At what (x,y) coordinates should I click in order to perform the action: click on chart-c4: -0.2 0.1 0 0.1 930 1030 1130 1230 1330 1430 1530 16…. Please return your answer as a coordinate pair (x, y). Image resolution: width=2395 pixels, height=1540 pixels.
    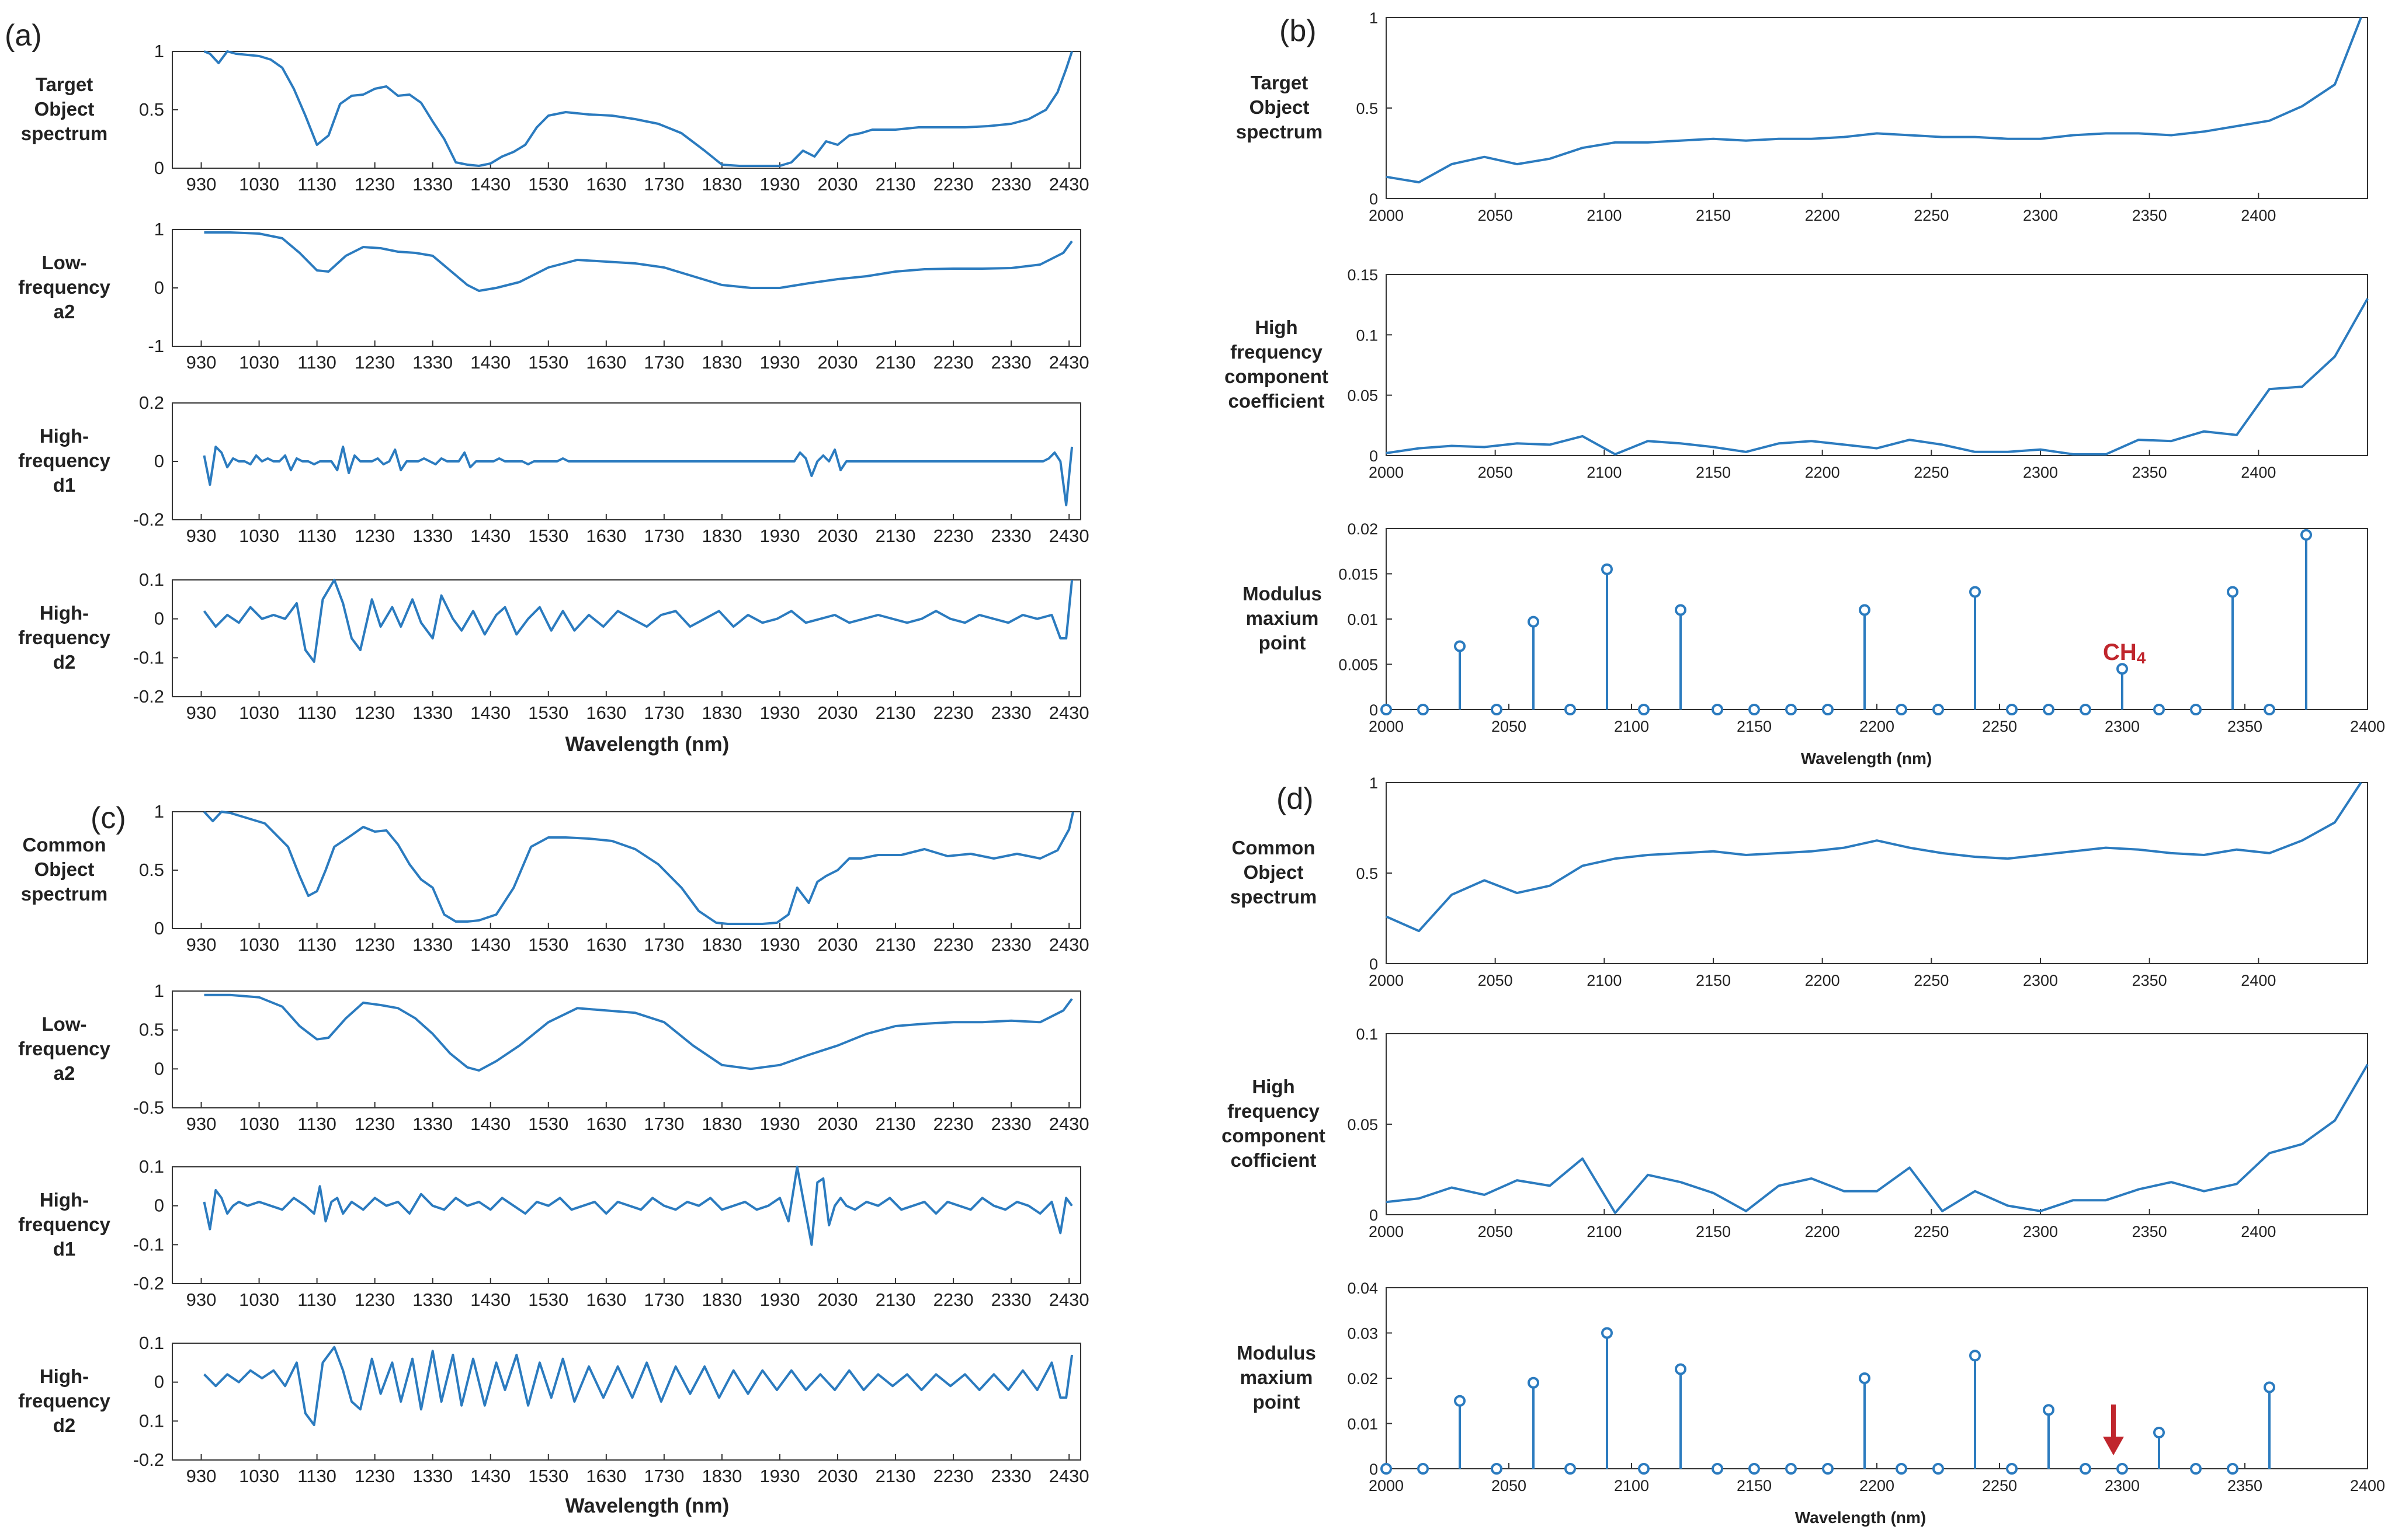
    Looking at the image, I should click on (553, 1409).